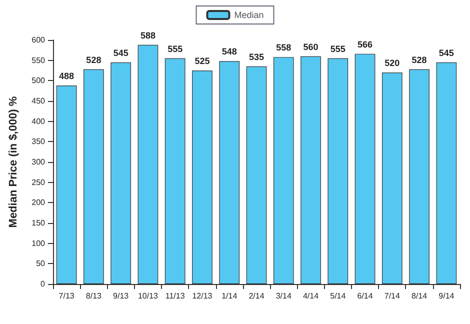  Describe the element at coordinates (39, 223) in the screenshot. I see `y-tick-label: 150` at that location.